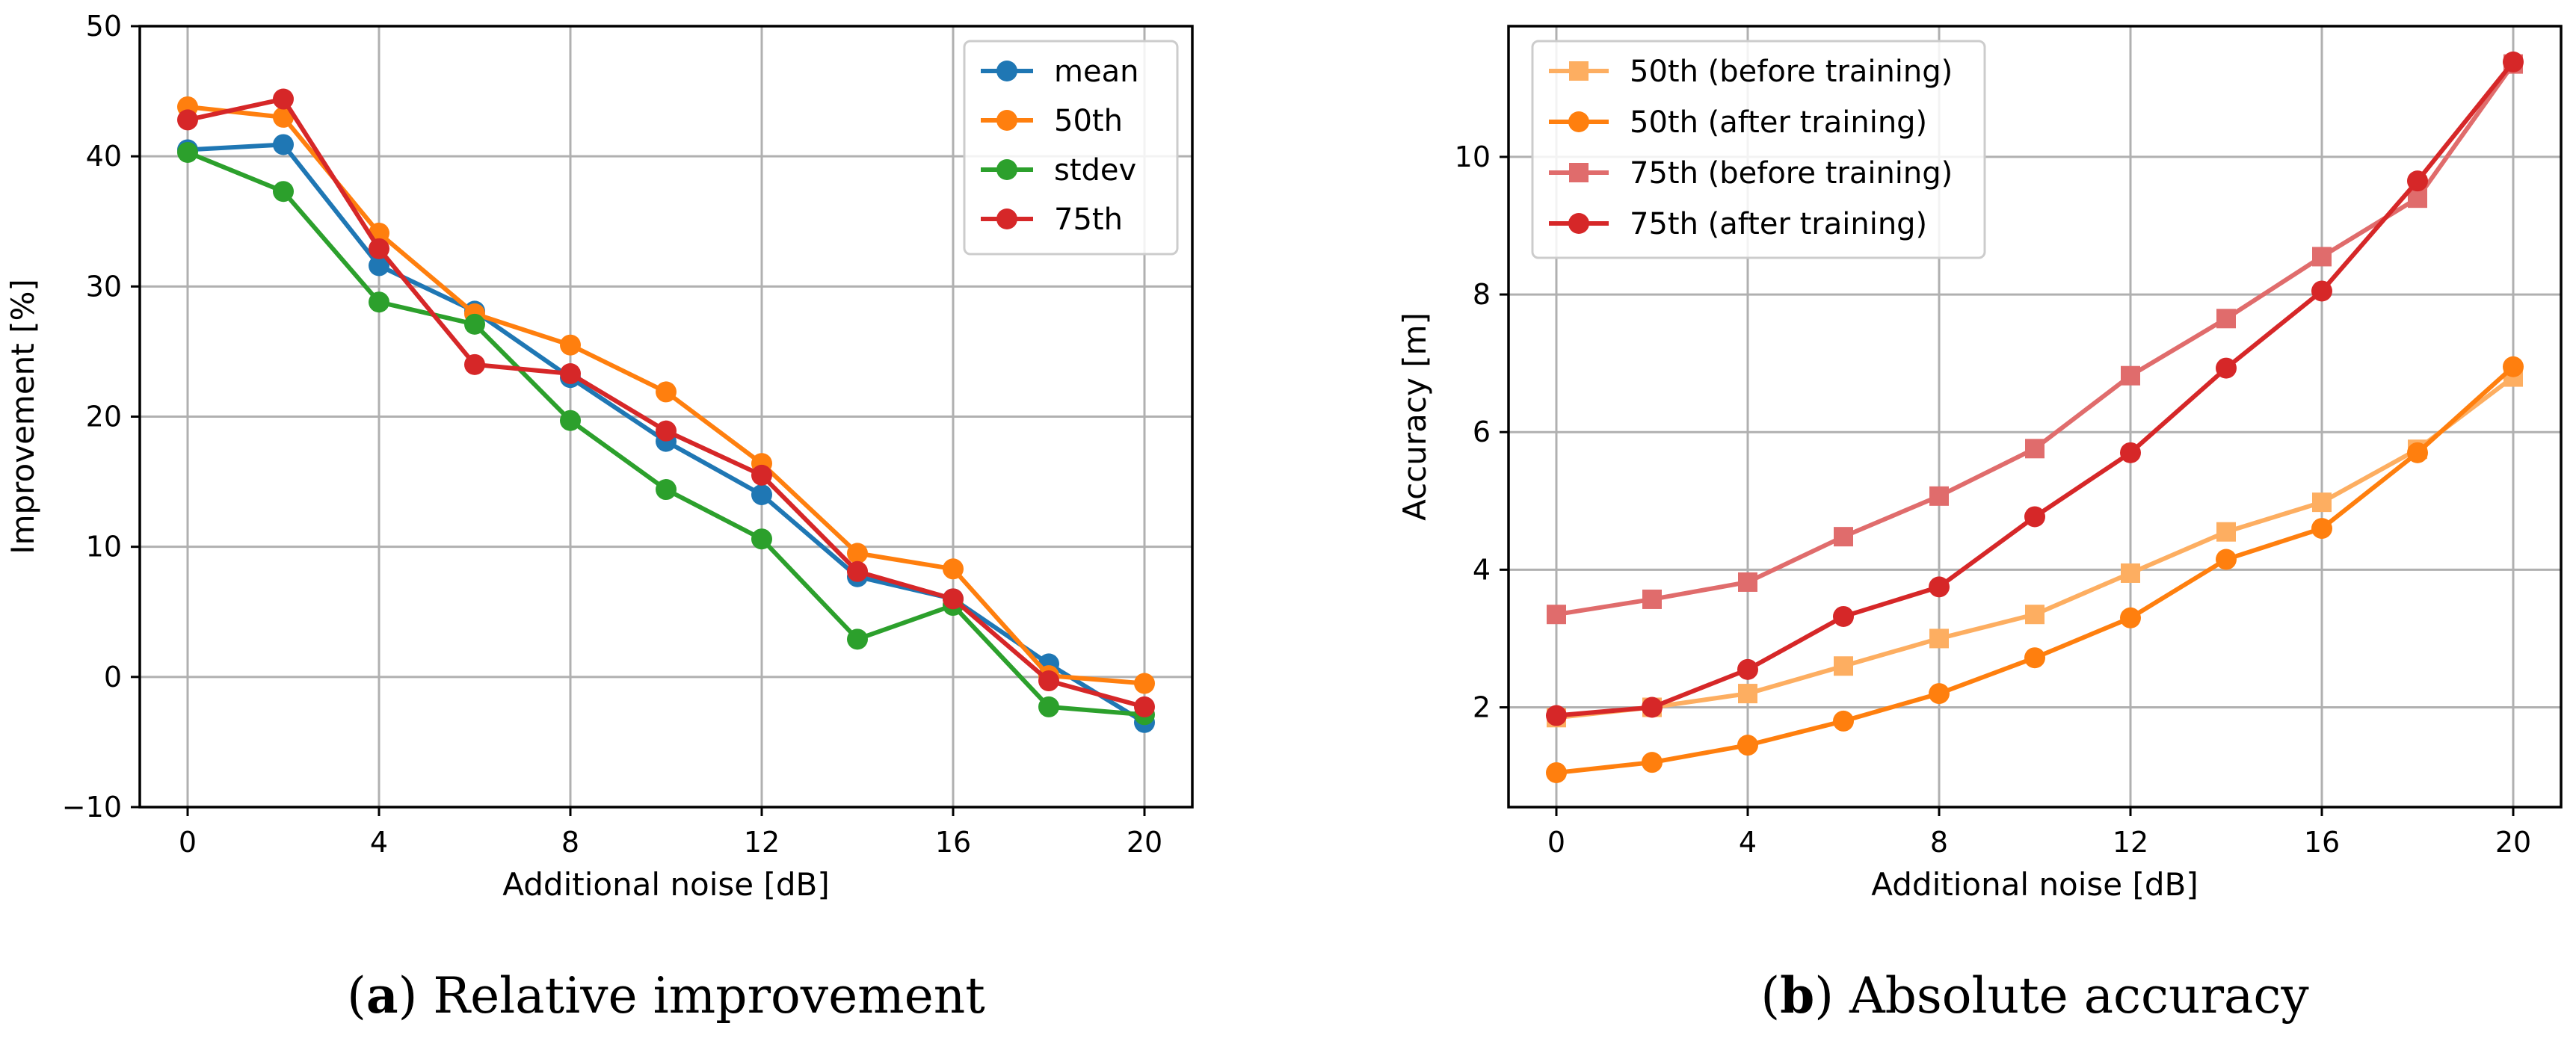  What do you see at coordinates (1088, 220) in the screenshot?
I see `legend-label: 75th` at bounding box center [1088, 220].